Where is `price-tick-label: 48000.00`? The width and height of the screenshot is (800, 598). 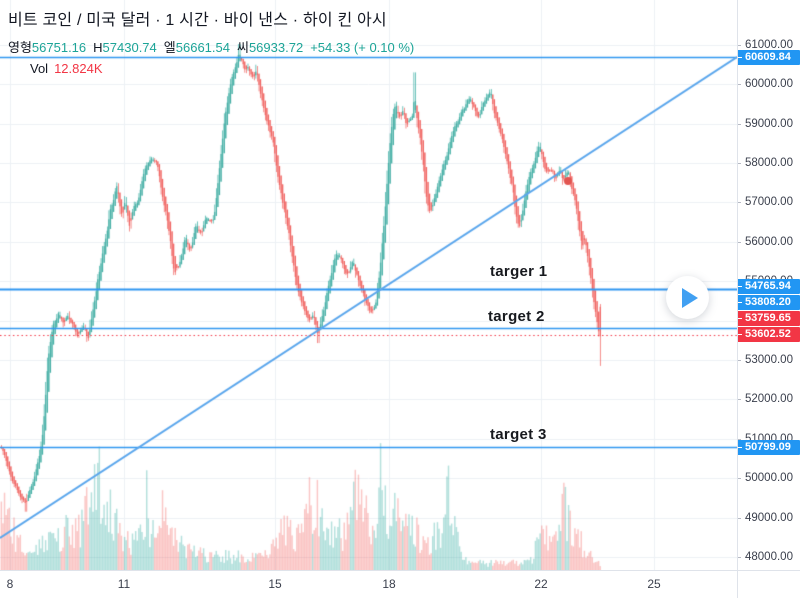
price-tick-label: 48000.00 is located at coordinates (768, 557).